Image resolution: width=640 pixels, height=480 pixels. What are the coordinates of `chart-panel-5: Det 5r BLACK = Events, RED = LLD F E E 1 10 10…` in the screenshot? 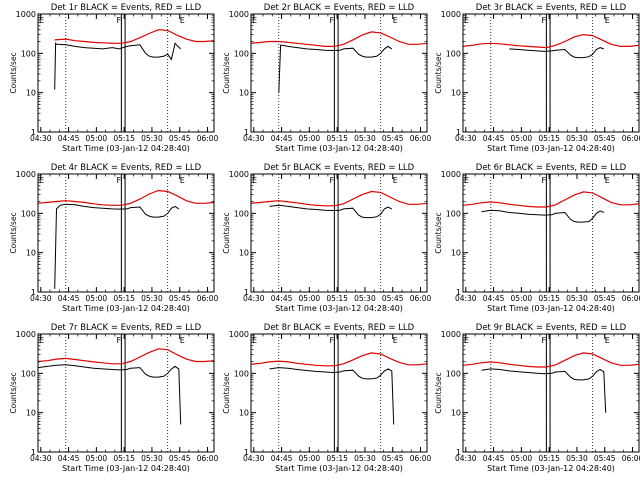 It's located at (327, 238).